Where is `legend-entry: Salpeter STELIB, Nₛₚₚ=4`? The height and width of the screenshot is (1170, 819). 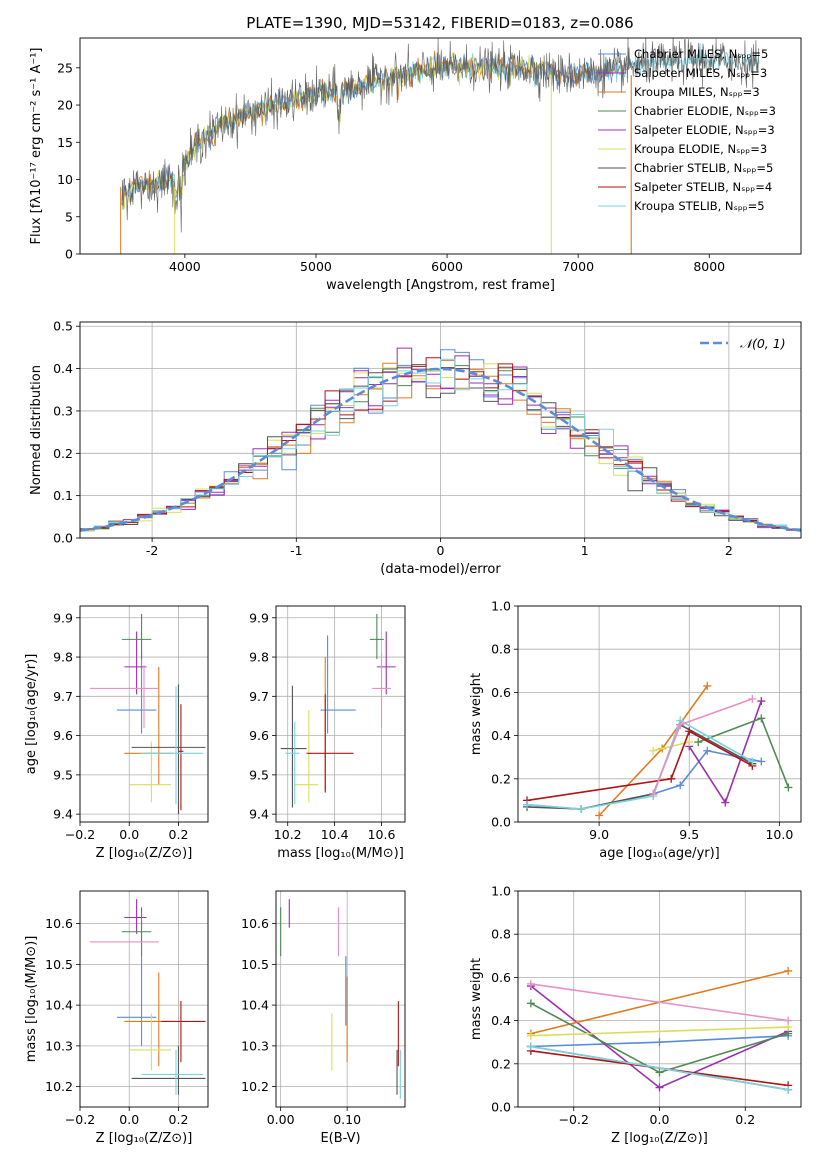 legend-entry: Salpeter STELIB, Nₛₚₚ=4 is located at coordinates (703, 187).